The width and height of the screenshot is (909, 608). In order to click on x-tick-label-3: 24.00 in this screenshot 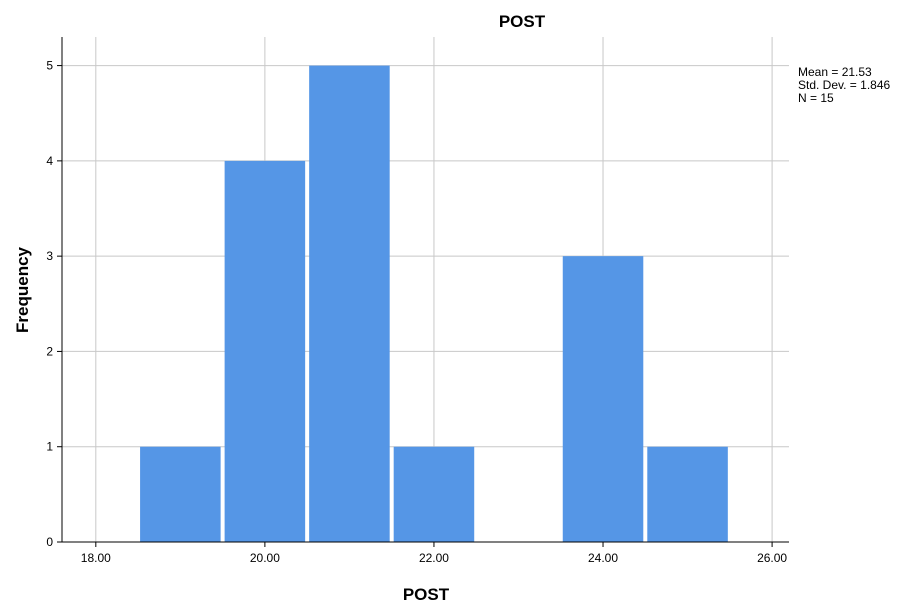, I will do `click(603, 558)`.